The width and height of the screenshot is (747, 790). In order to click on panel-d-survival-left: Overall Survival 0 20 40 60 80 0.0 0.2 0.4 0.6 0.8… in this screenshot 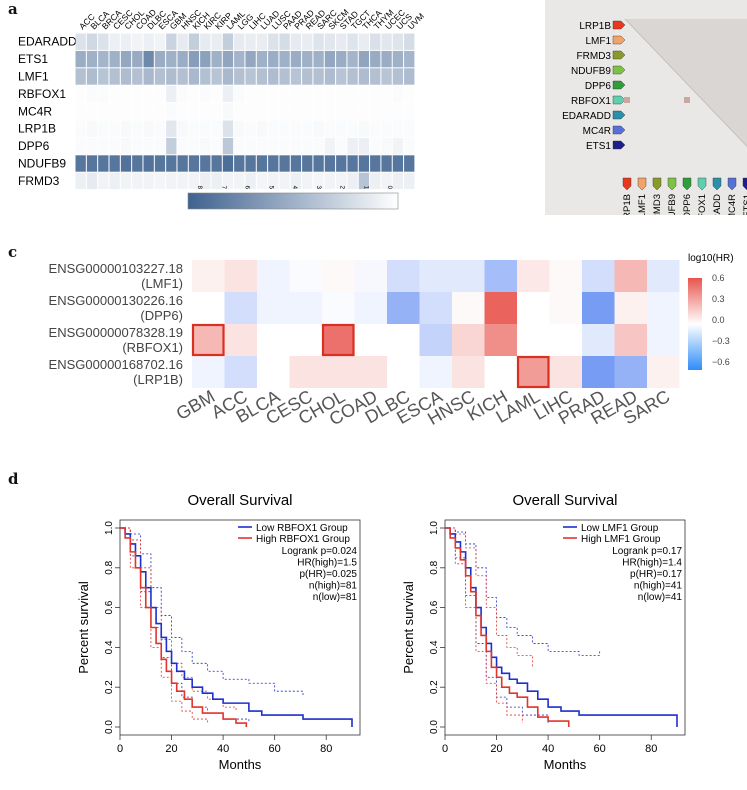, I will do `click(218, 632)`.